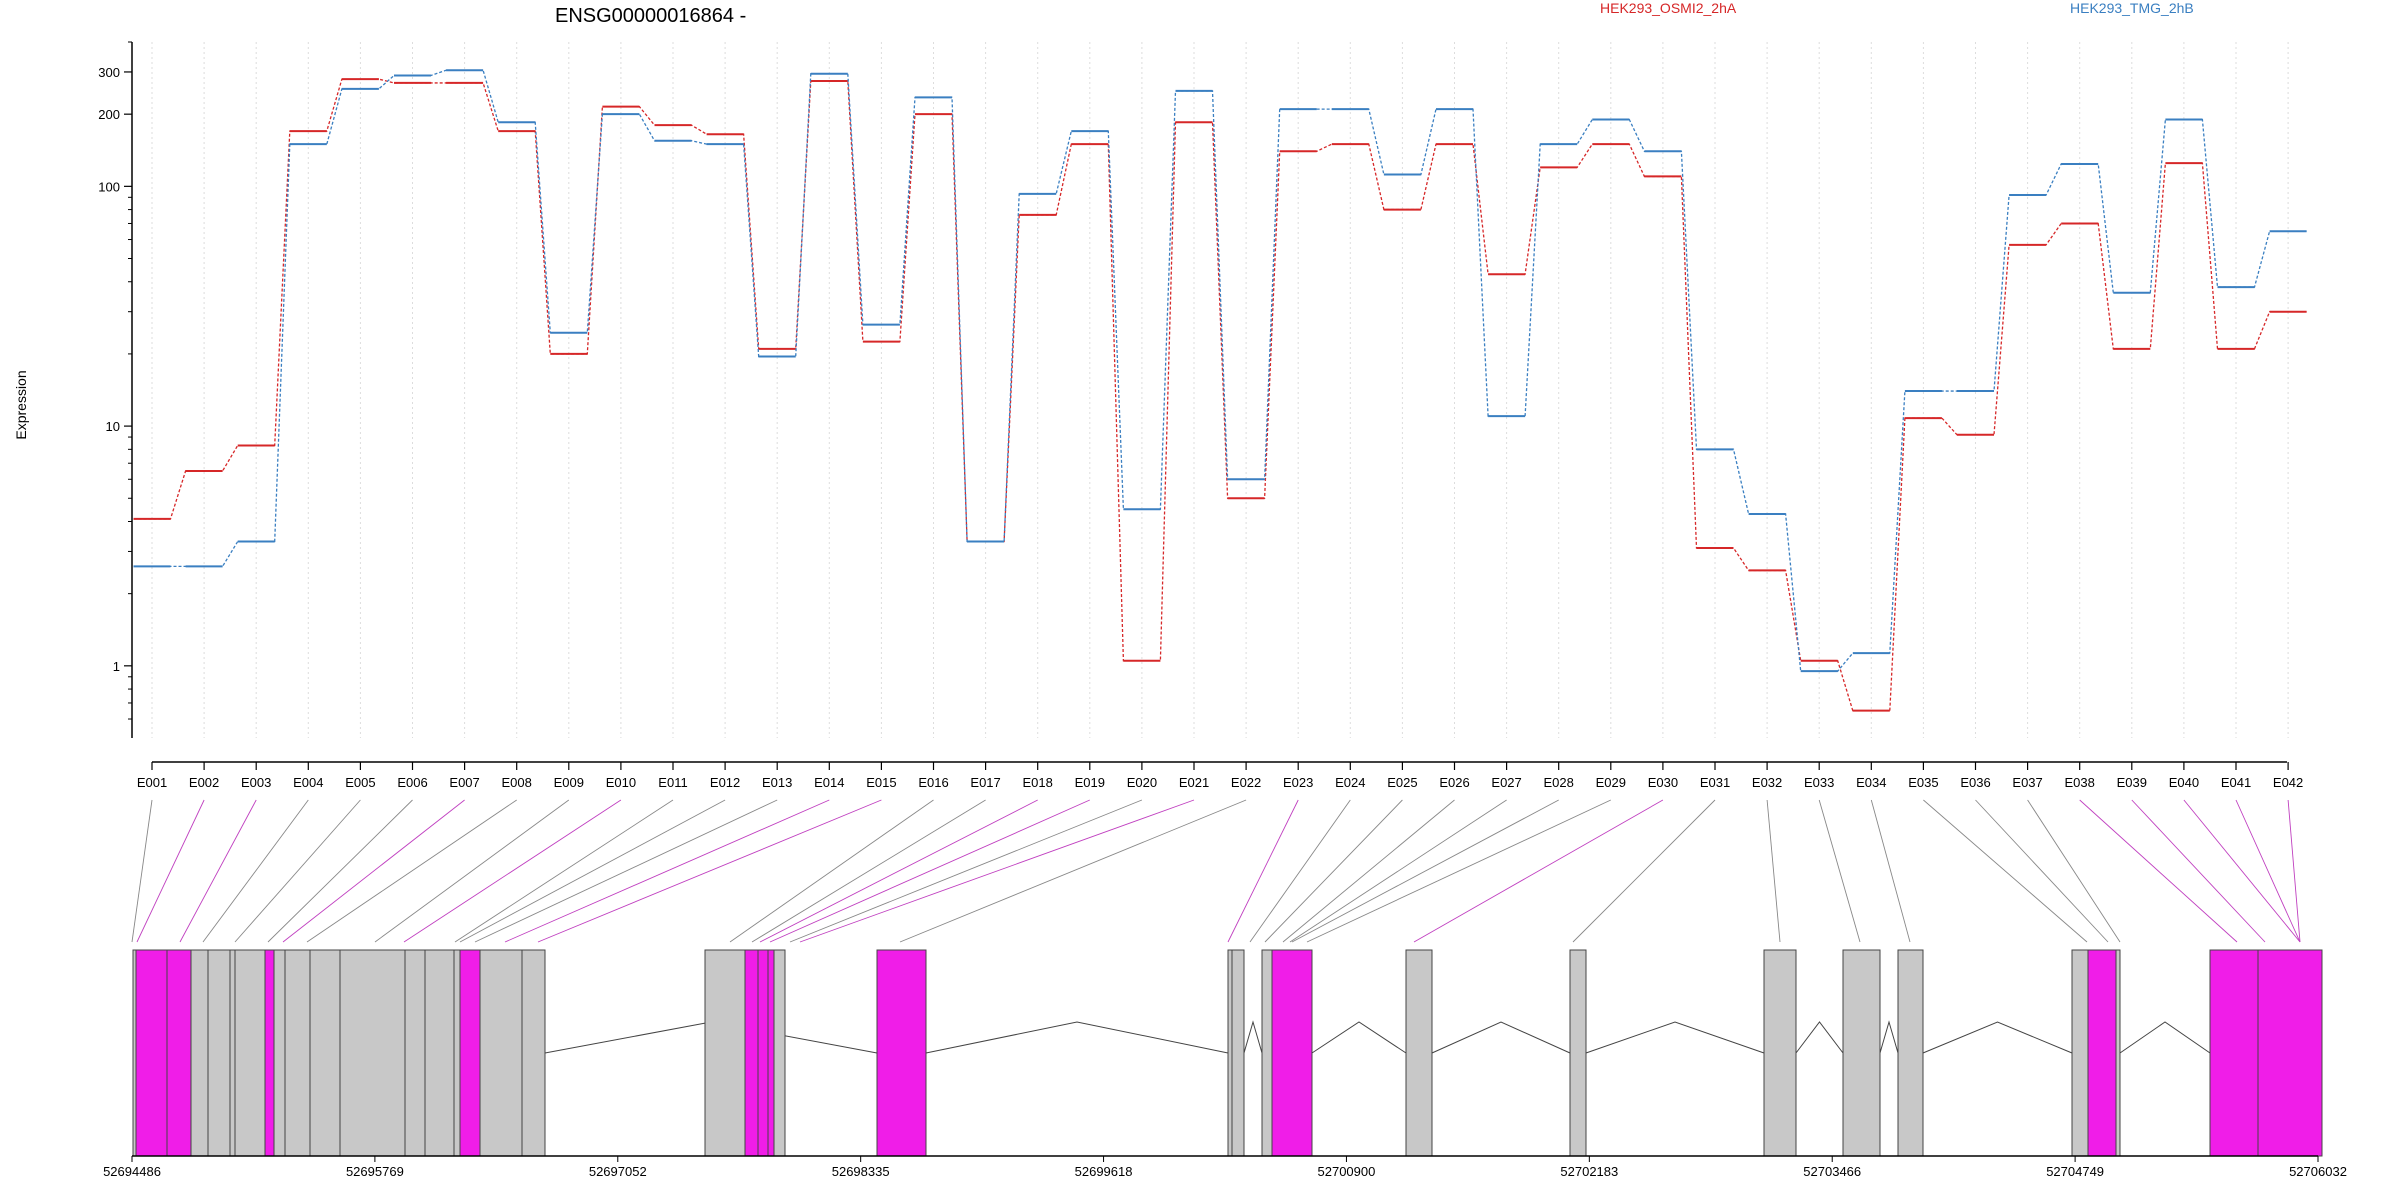  What do you see at coordinates (2027, 782) in the screenshot?
I see `x-tick-label: E037` at bounding box center [2027, 782].